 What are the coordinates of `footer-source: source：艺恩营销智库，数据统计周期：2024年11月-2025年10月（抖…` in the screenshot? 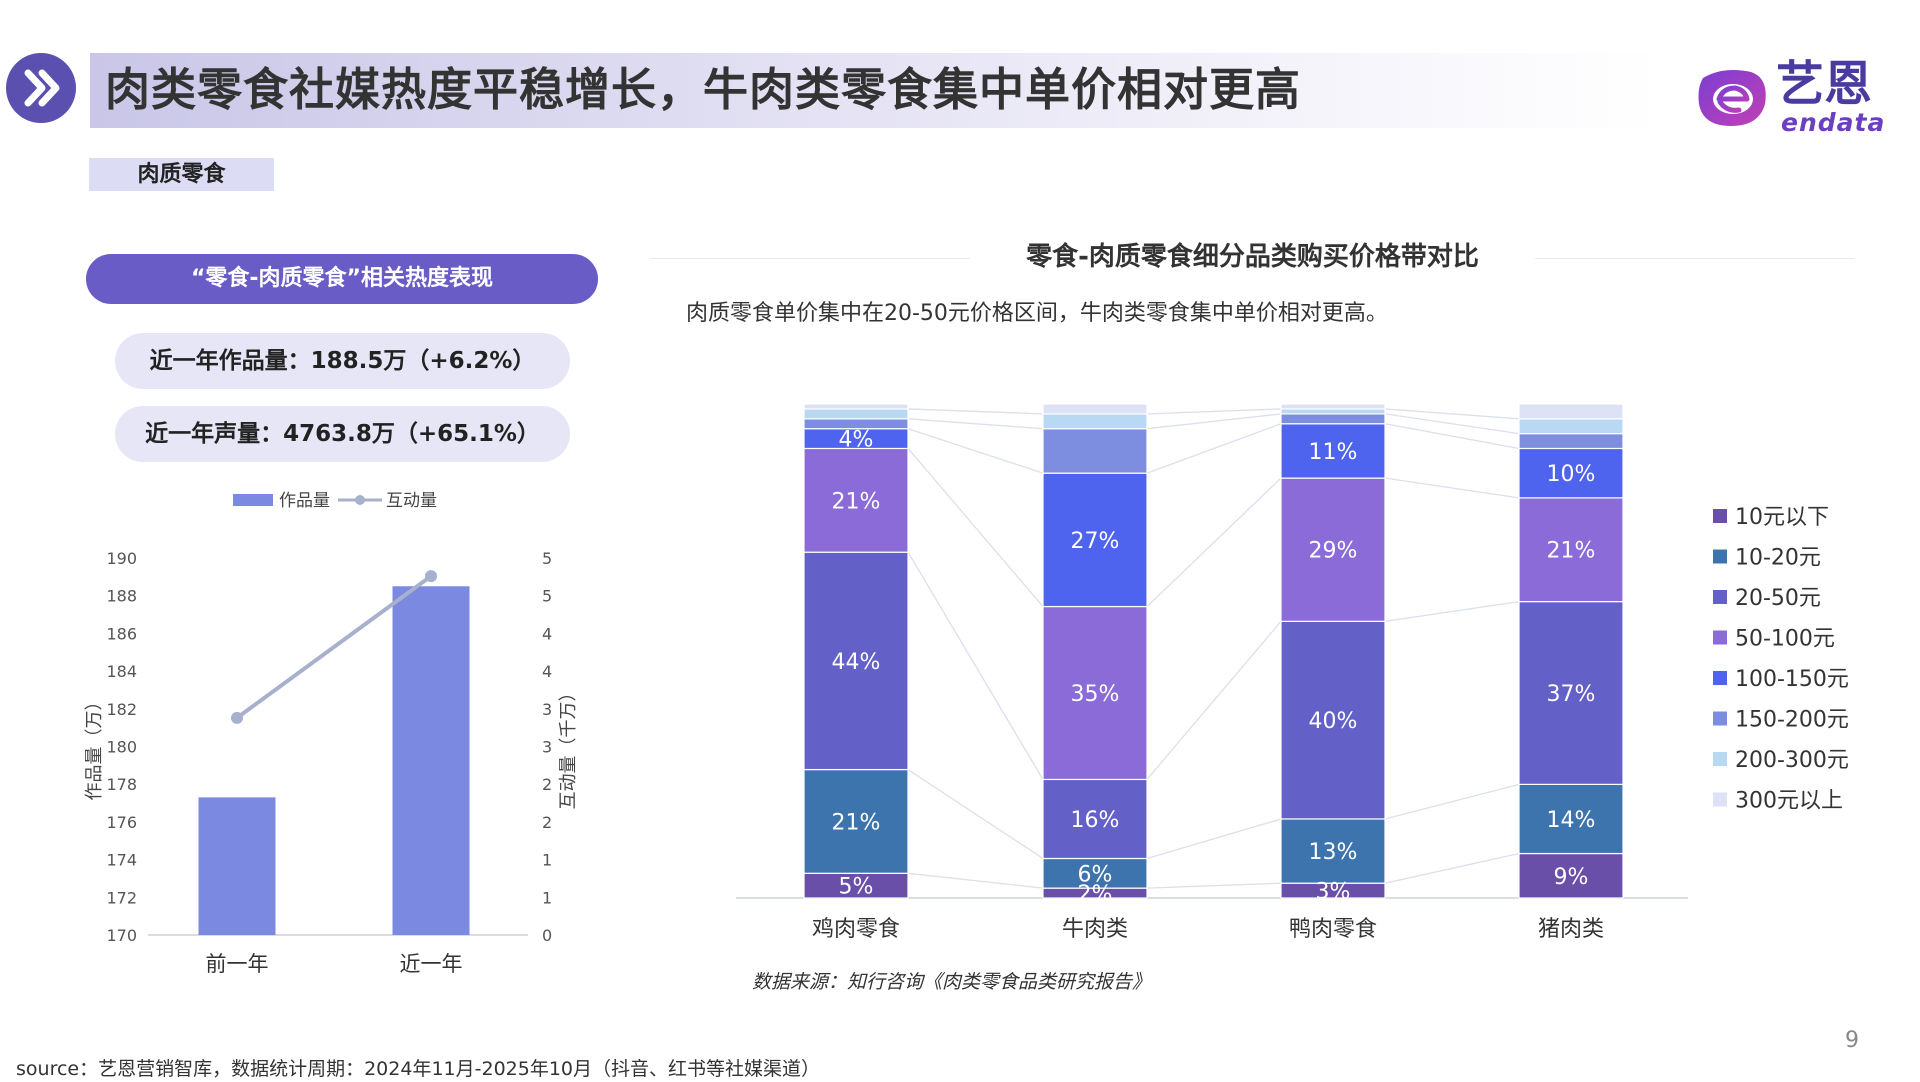 It's located at (418, 1069).